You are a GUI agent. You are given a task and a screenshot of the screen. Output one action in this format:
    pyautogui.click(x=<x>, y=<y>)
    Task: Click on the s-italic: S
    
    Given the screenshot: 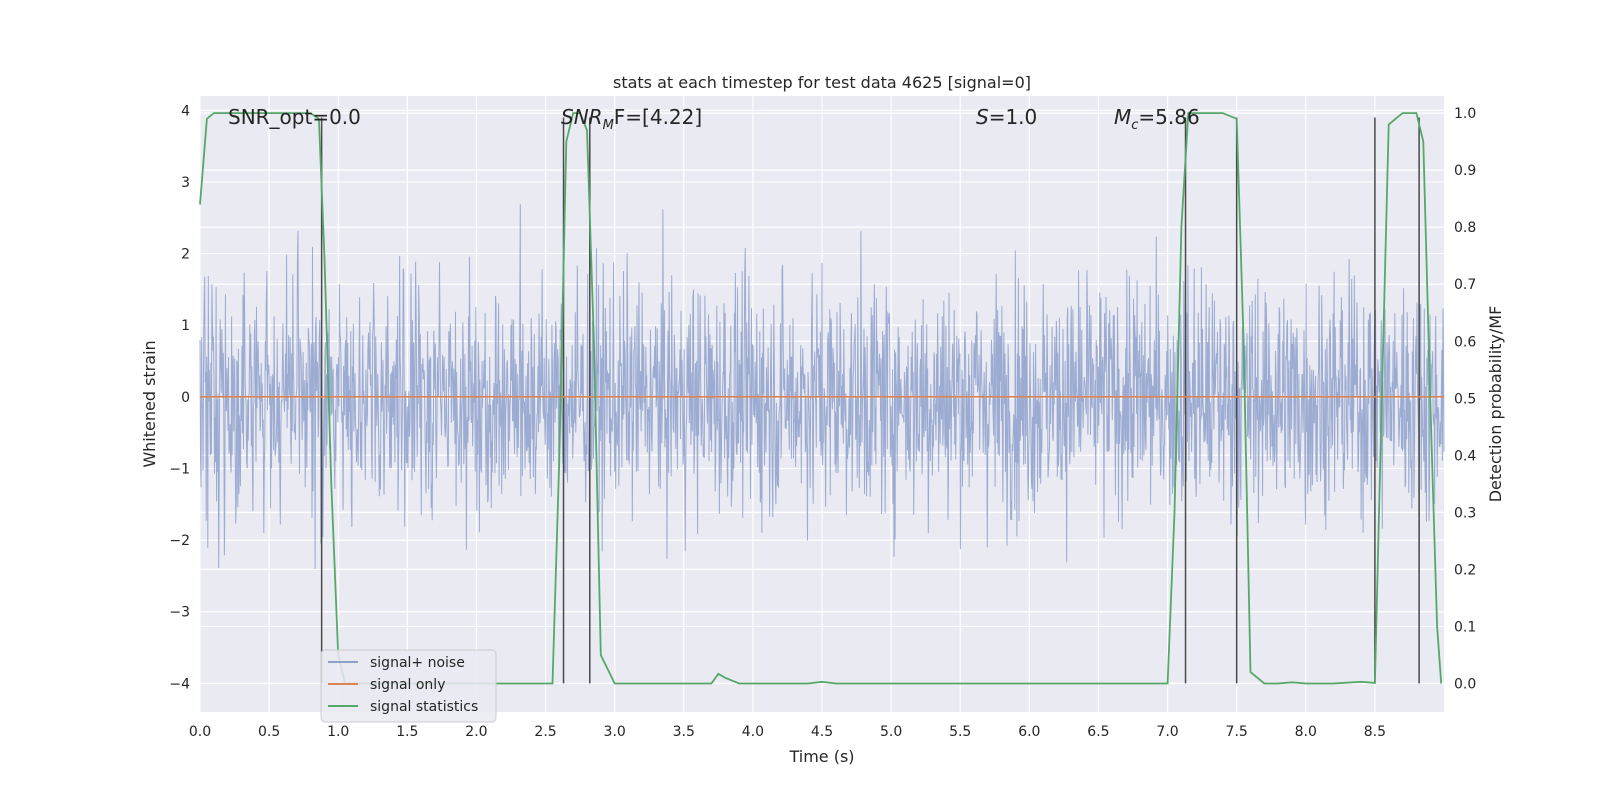 What is the action you would take?
    pyautogui.click(x=982, y=117)
    